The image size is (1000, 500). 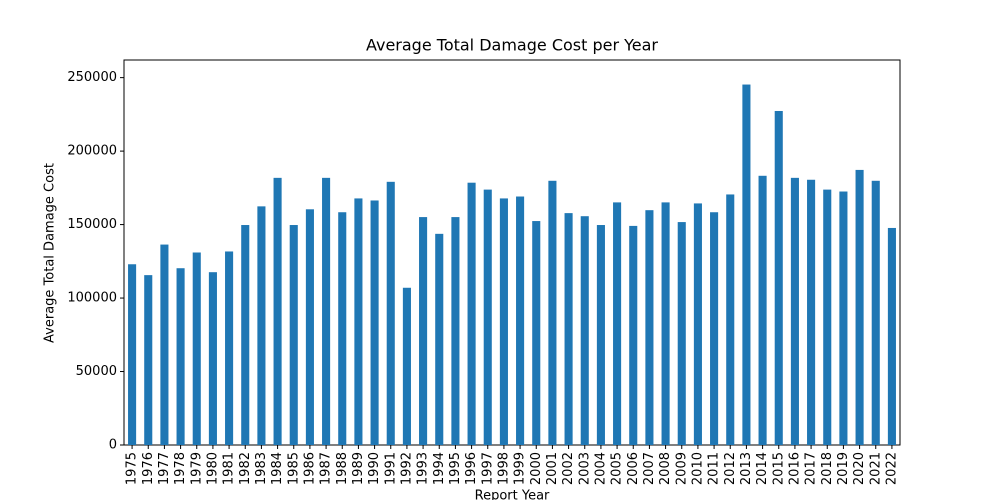 What do you see at coordinates (439, 468) in the screenshot?
I see `x-tick-label: 1994` at bounding box center [439, 468].